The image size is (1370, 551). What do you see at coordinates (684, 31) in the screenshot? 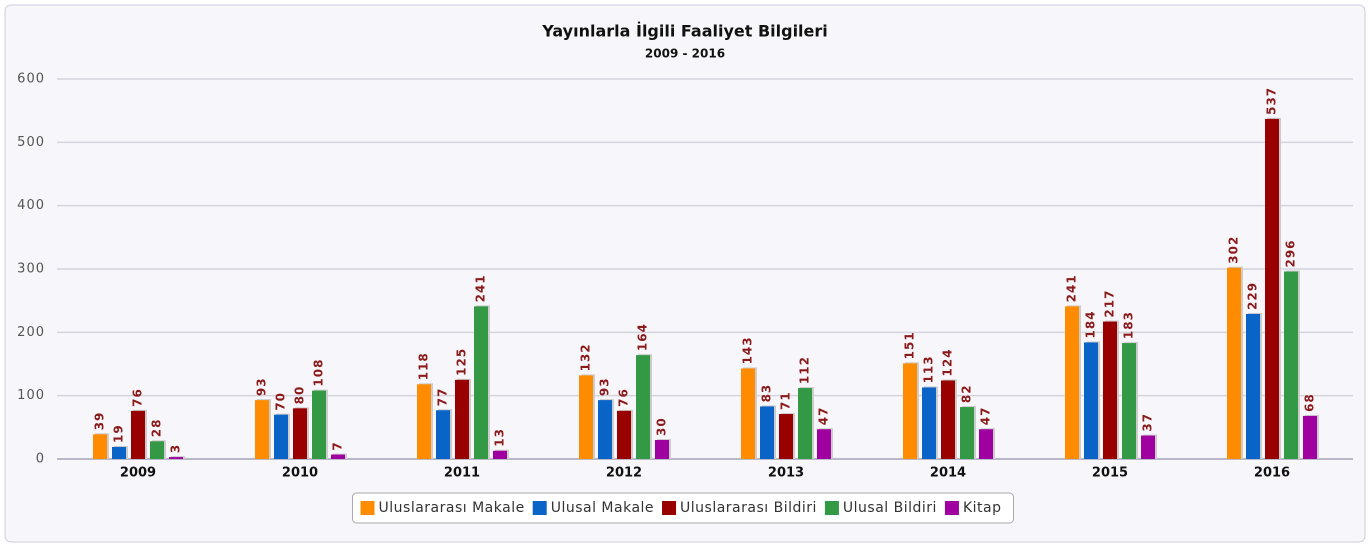
I see `chart-title: Yayınlarla İlgili Faaliyet Bilgileri` at bounding box center [684, 31].